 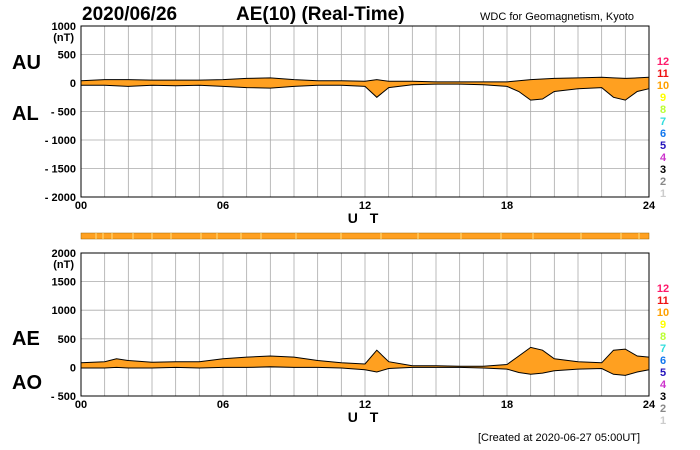 What do you see at coordinates (67, 56) in the screenshot?
I see `au-al-y-tick-label: 500` at bounding box center [67, 56].